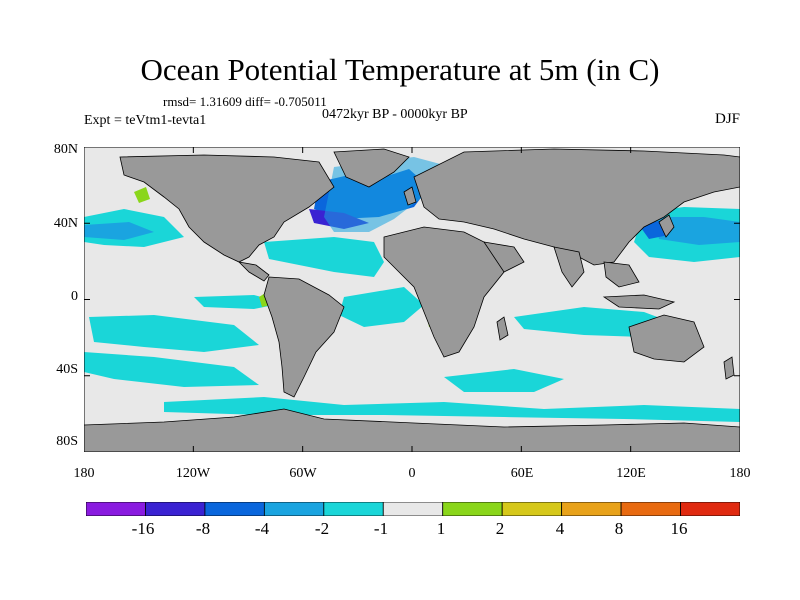 The width and height of the screenshot is (800, 600). Describe the element at coordinates (727, 119) in the screenshot. I see `season-label: DJF` at that location.